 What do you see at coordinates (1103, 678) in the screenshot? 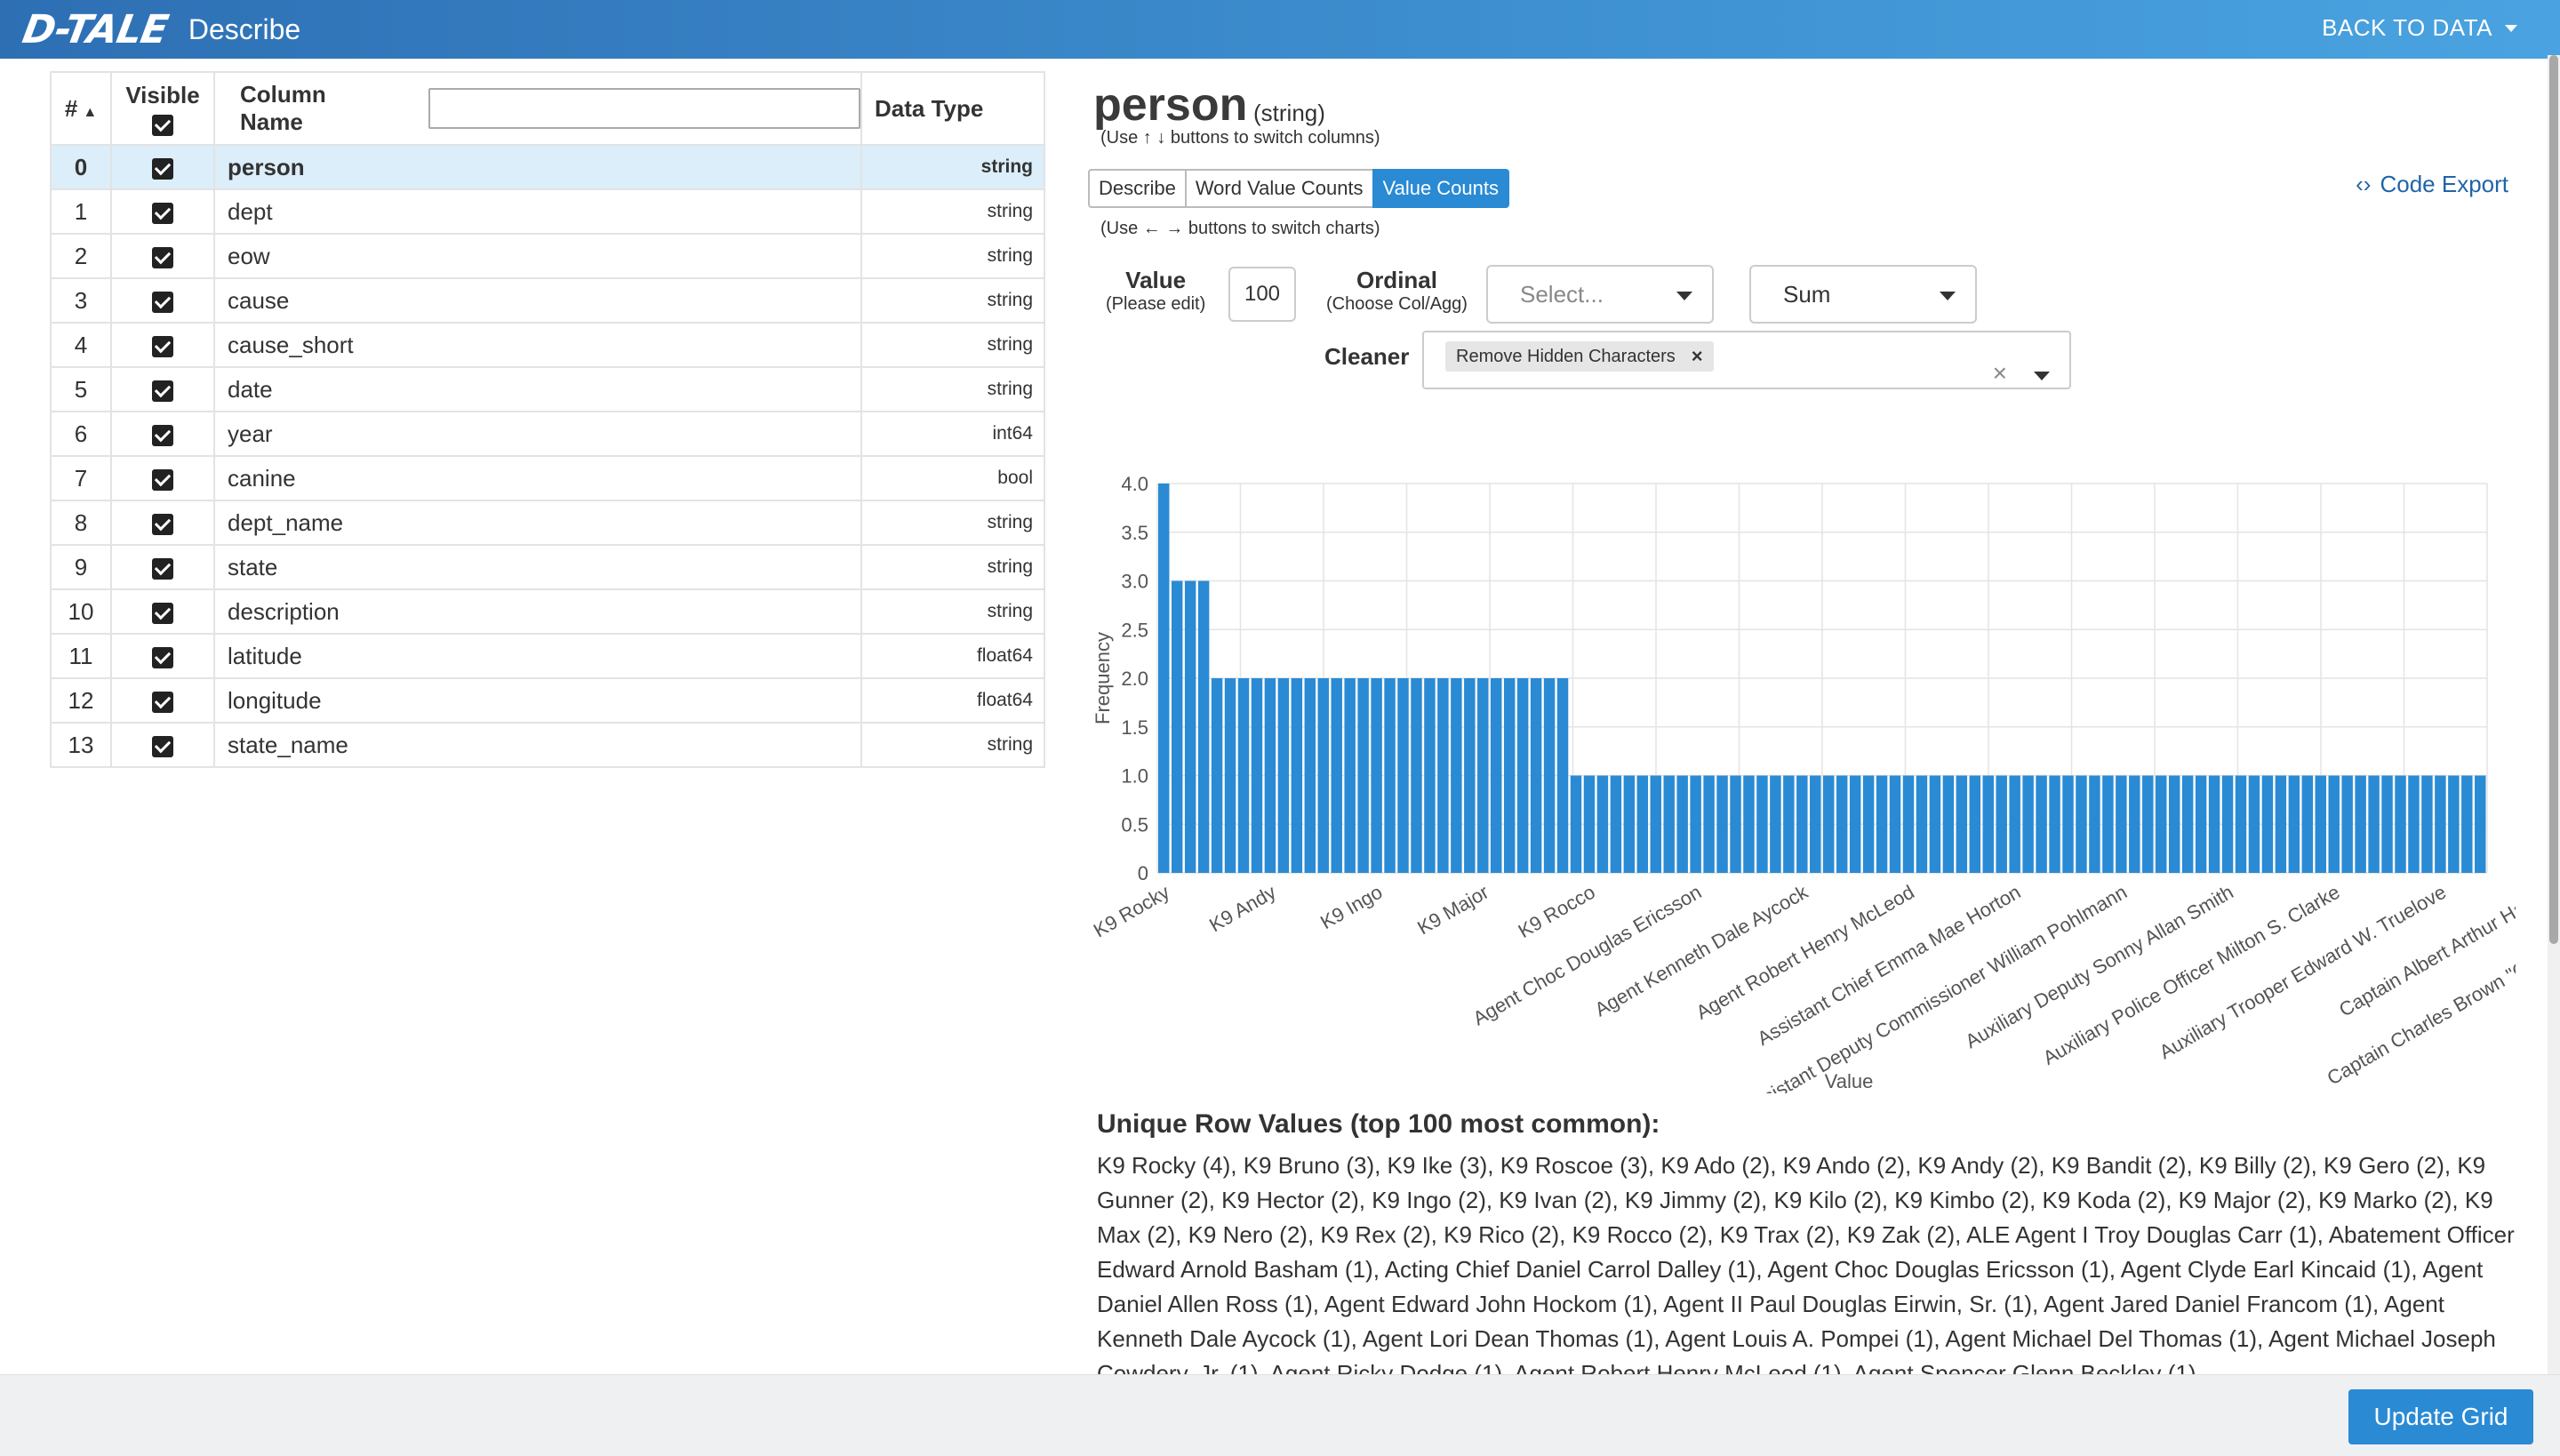
I see `y-axis-label: Frequency` at bounding box center [1103, 678].